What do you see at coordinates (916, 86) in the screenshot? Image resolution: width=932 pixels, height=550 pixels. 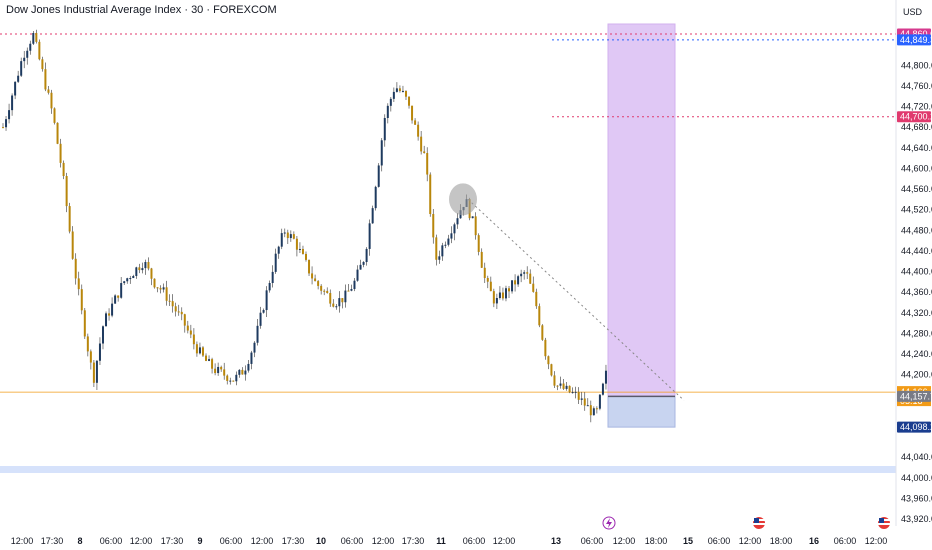 I see `price-tick-label: 44,760.0` at bounding box center [916, 86].